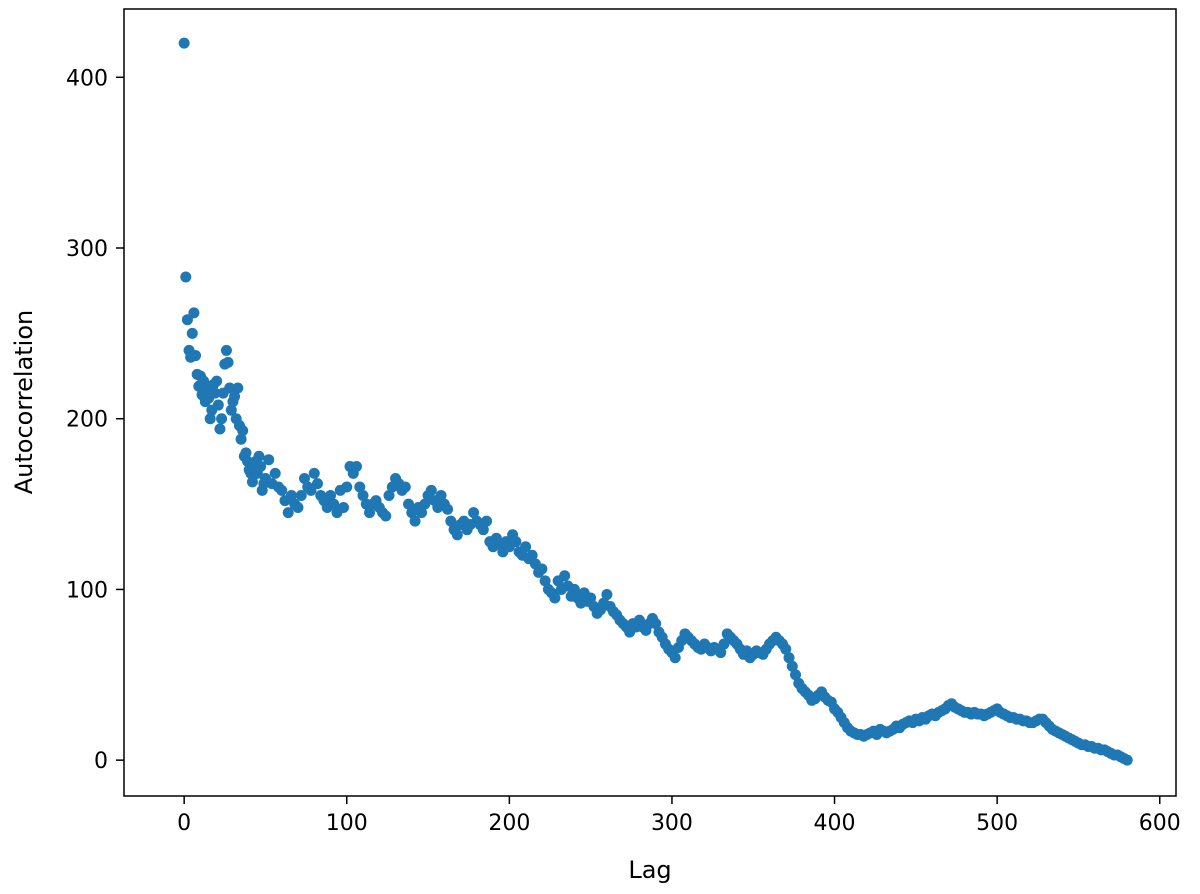 This screenshot has height=894, width=1200. Describe the element at coordinates (87, 590) in the screenshot. I see `y-tick-label: 100` at that location.